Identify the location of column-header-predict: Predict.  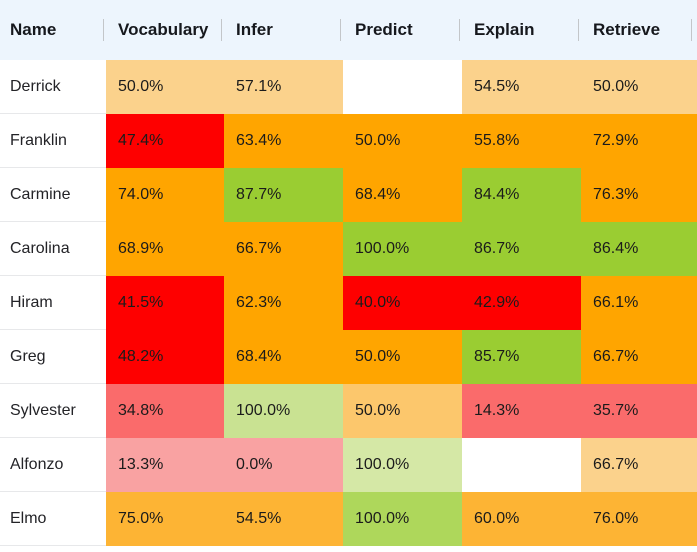
(401, 30).